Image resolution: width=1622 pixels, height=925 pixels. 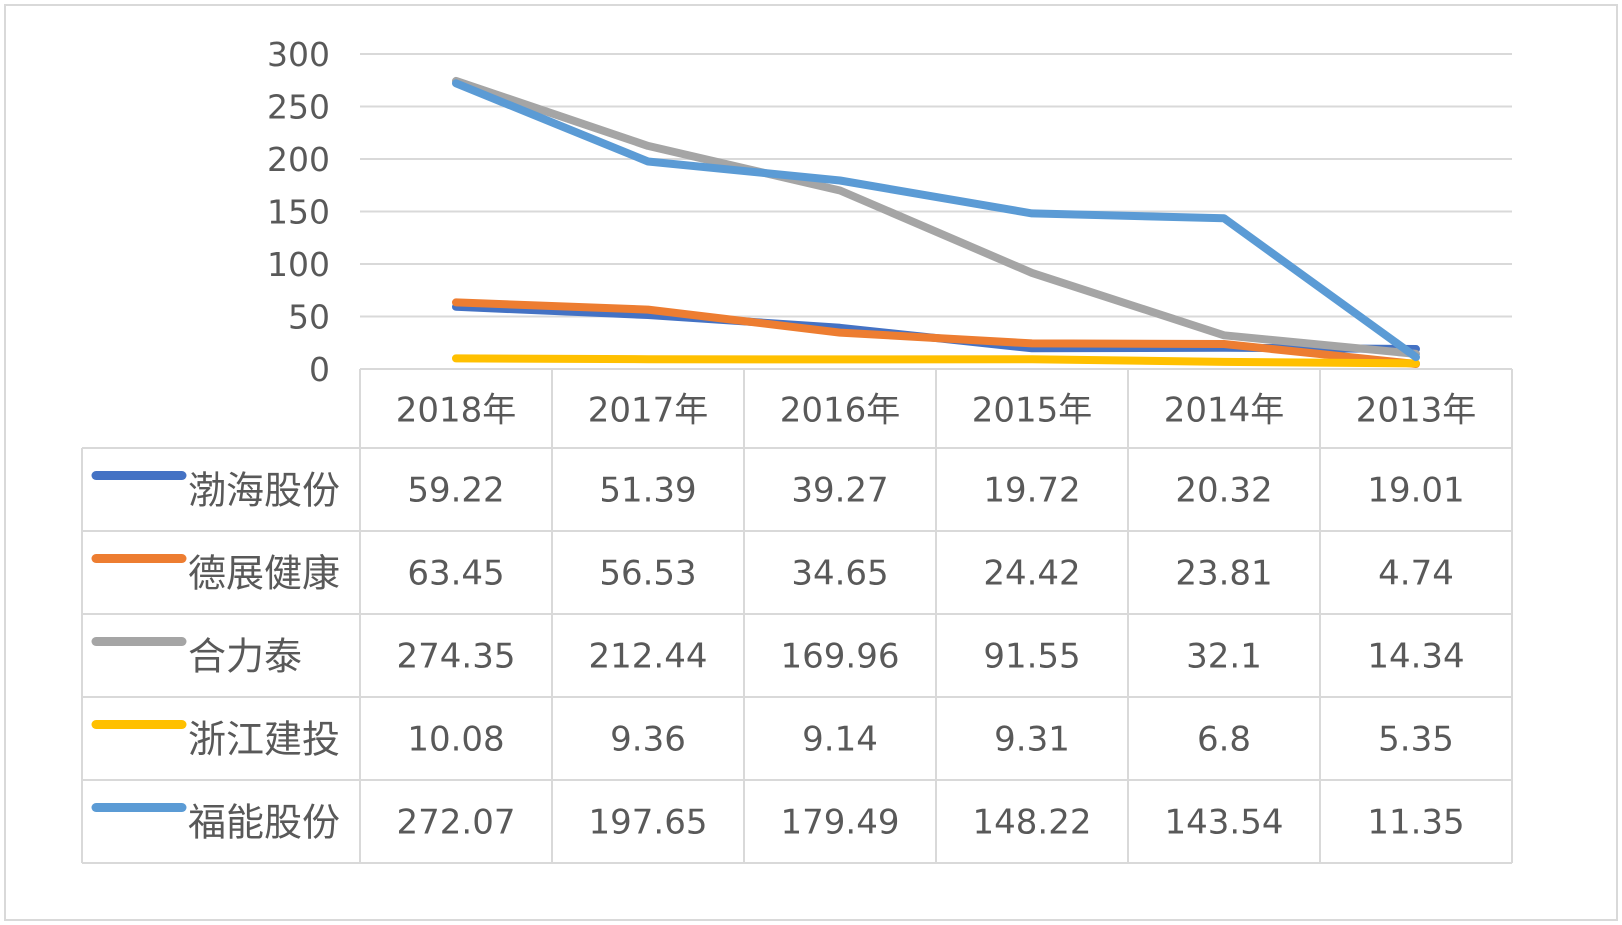 I want to click on data-label: 6.8, so click(x=1224, y=740).